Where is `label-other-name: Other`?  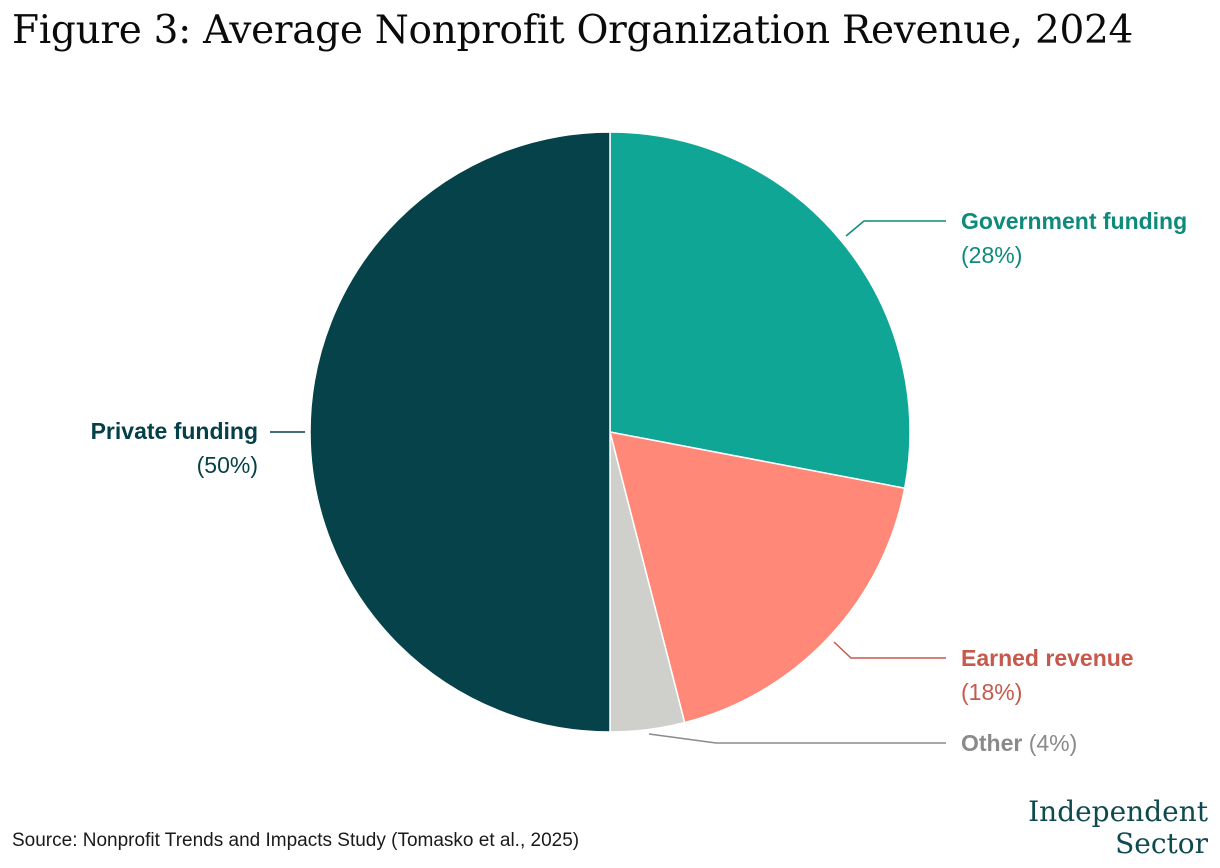
label-other-name: Other is located at coordinates (992, 743).